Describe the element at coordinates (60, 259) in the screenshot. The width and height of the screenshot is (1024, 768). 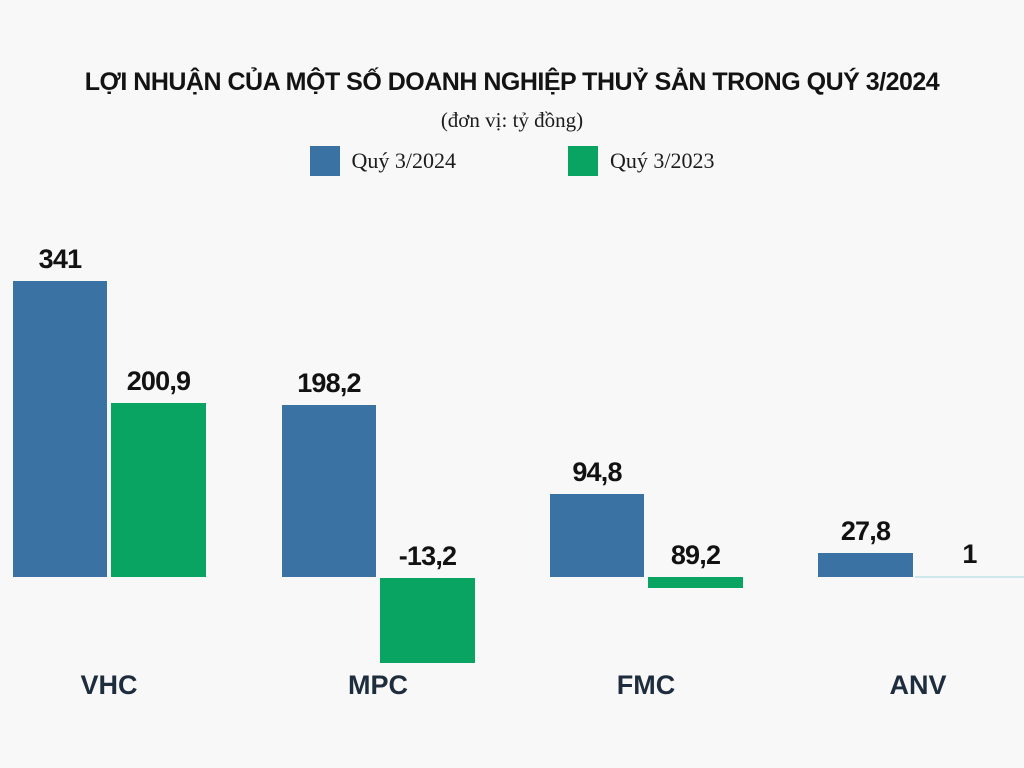
I see `value-label-vhc-2024: 341` at that location.